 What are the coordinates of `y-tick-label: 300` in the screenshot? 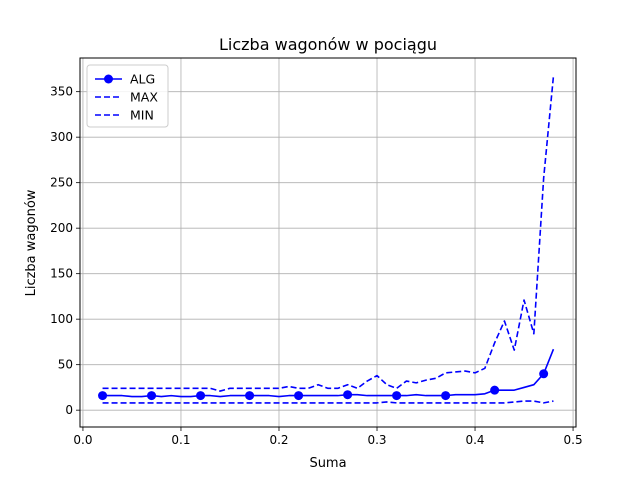 It's located at (61, 137).